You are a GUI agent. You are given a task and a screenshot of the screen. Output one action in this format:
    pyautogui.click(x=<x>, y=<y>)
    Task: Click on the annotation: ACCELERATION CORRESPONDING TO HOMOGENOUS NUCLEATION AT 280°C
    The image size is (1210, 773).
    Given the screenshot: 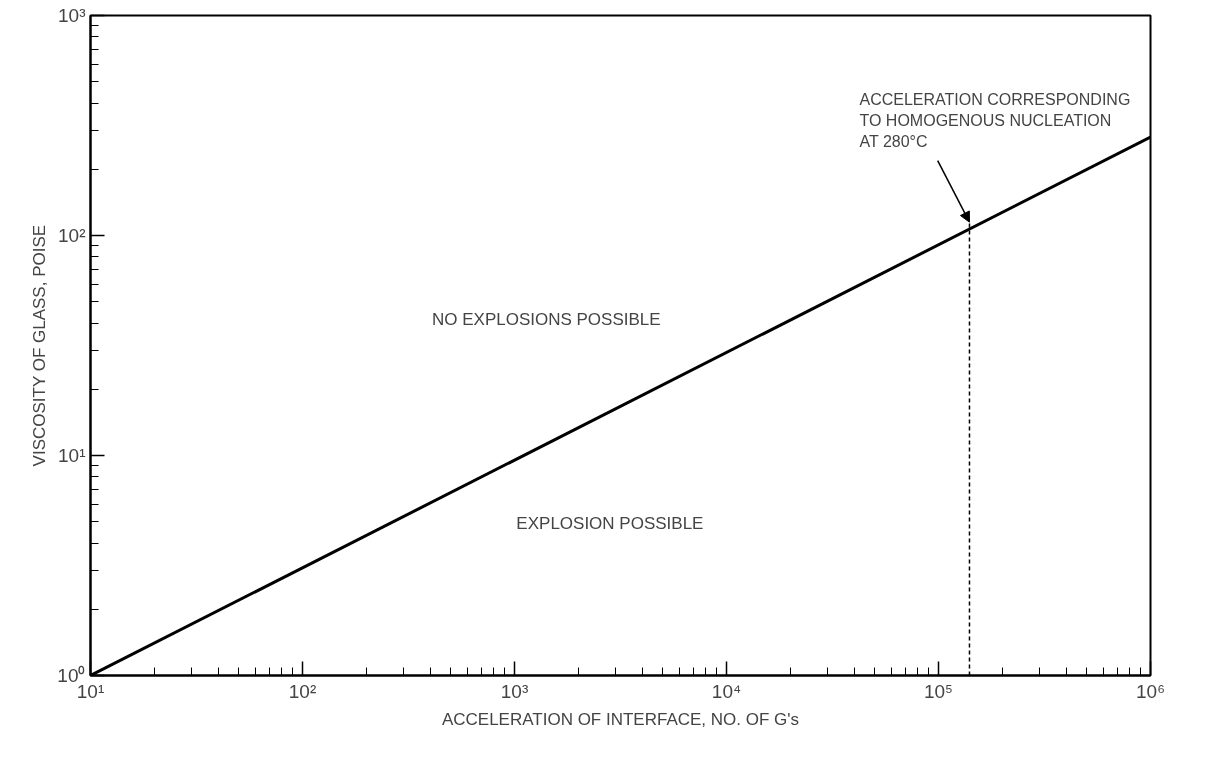 What is the action you would take?
    pyautogui.click(x=995, y=120)
    